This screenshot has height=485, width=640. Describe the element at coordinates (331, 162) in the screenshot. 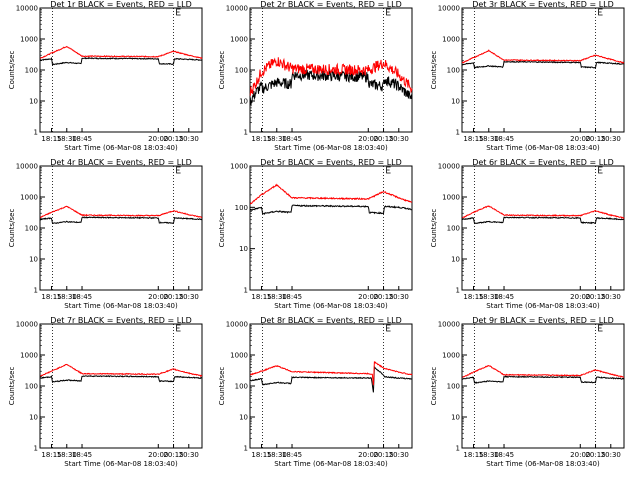

I see `panel-title: Det 5r BLACK = Events, RED = LLD` at that location.